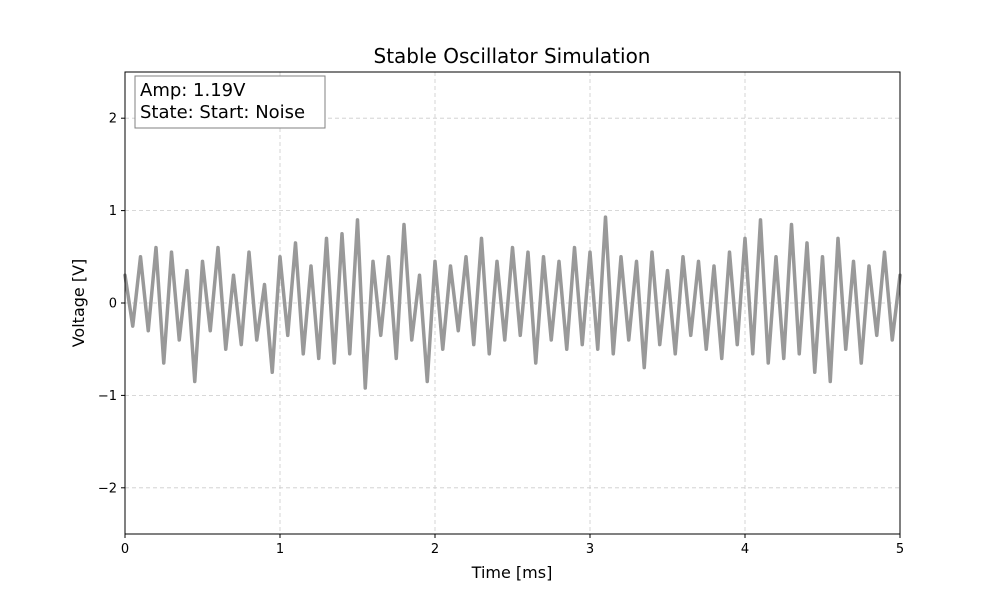 Image resolution: width=1000 pixels, height=600 pixels. Describe the element at coordinates (193, 90) in the screenshot. I see `annotation-amplitude: Amp: 1.19V` at that location.